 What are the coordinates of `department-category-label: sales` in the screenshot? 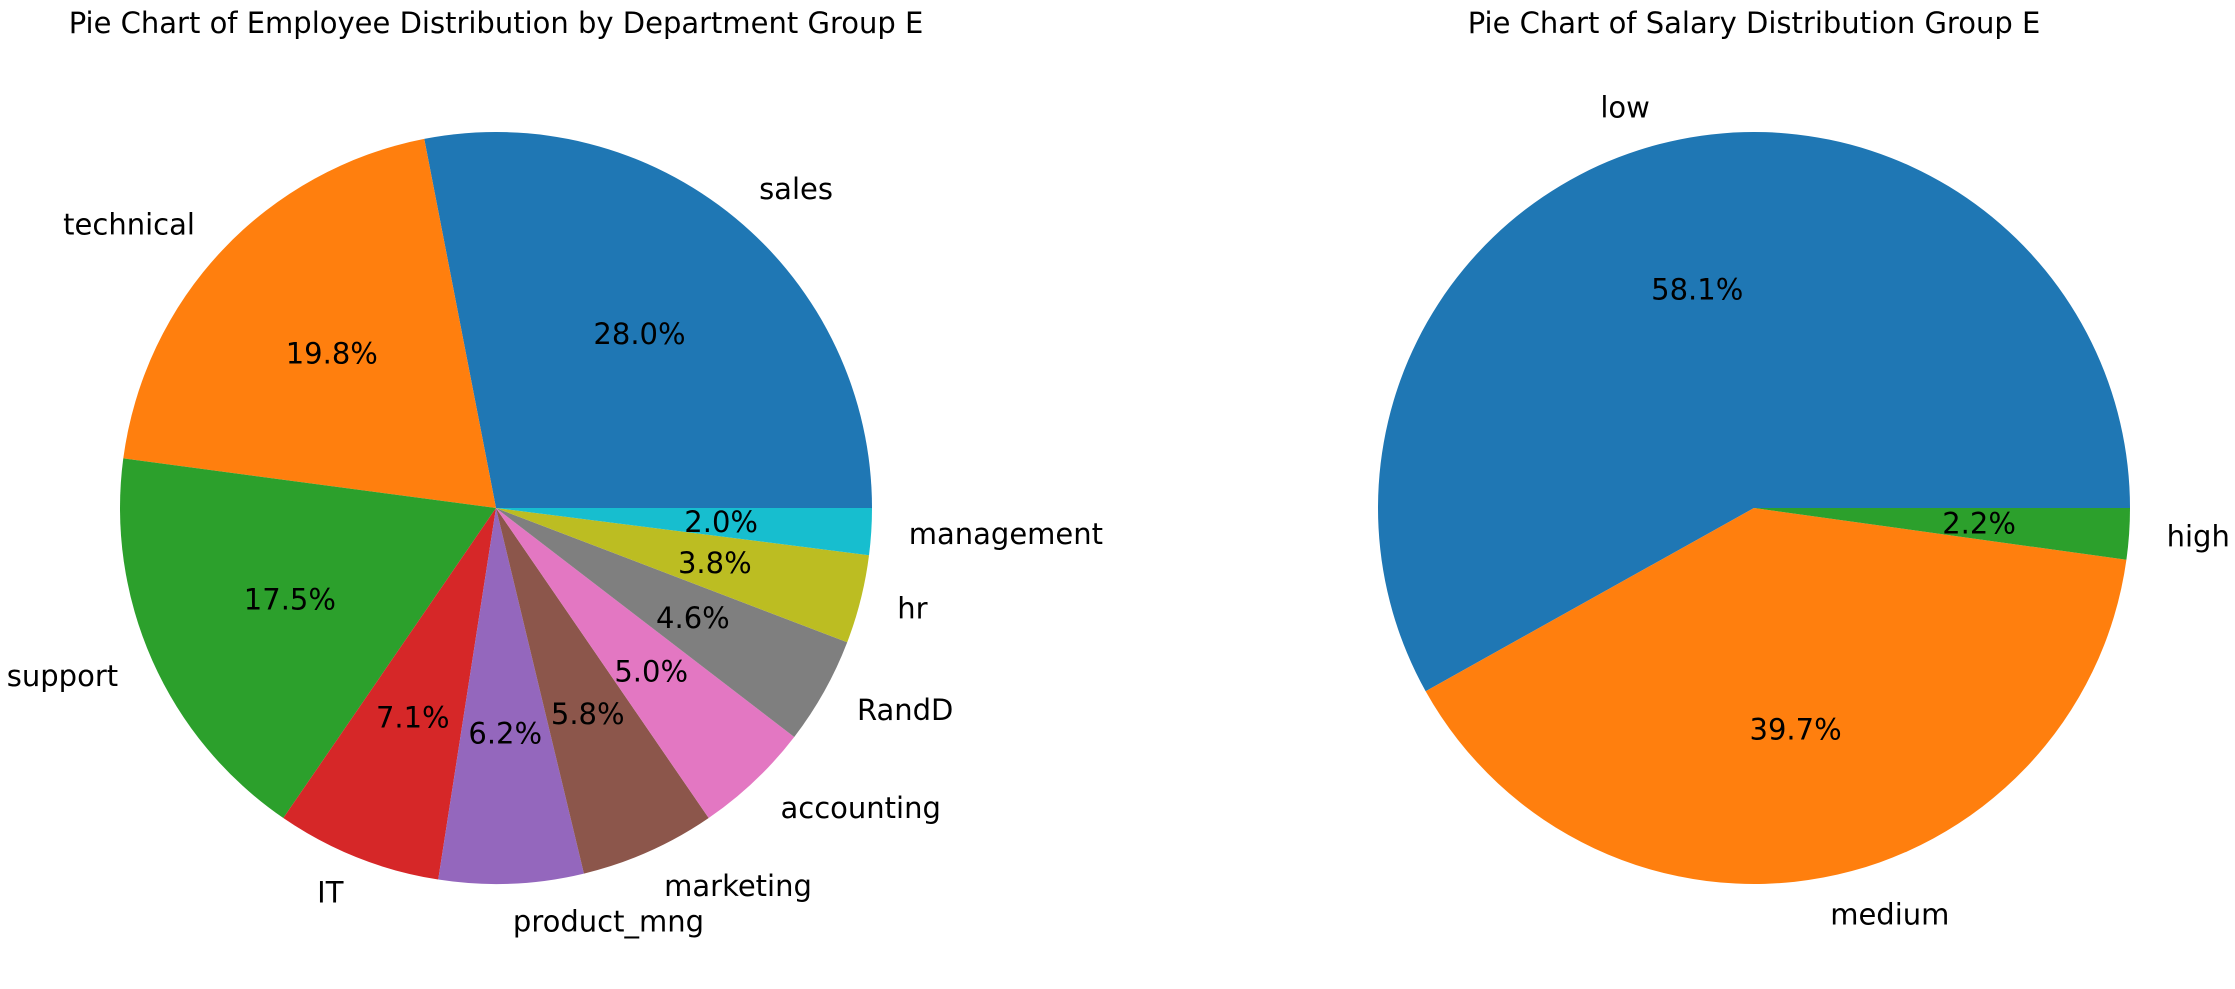 It's located at (796, 189).